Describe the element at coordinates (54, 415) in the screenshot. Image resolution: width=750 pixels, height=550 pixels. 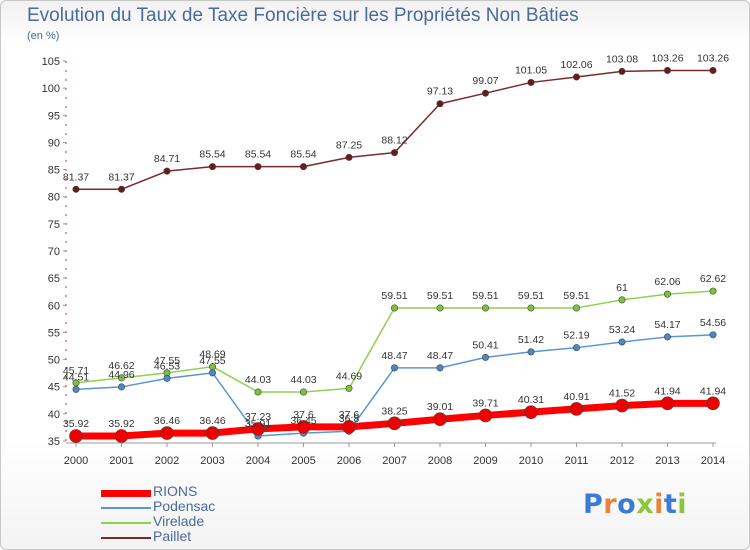
I see `y-tick-label: 40` at that location.